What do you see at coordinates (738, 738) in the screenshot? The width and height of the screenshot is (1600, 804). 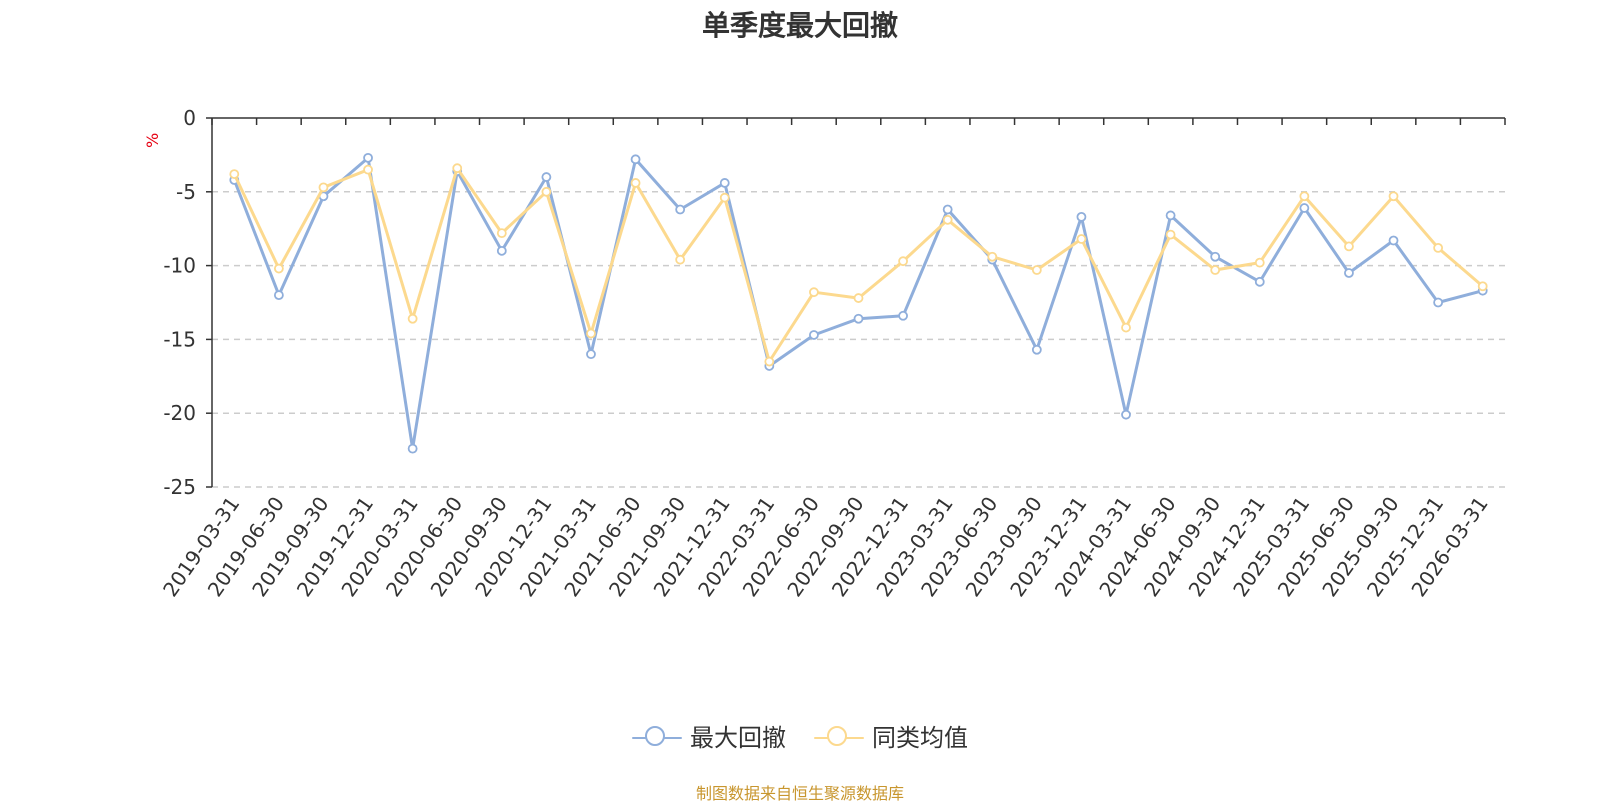 I see `legend-label-drawdown: 最大回撤` at bounding box center [738, 738].